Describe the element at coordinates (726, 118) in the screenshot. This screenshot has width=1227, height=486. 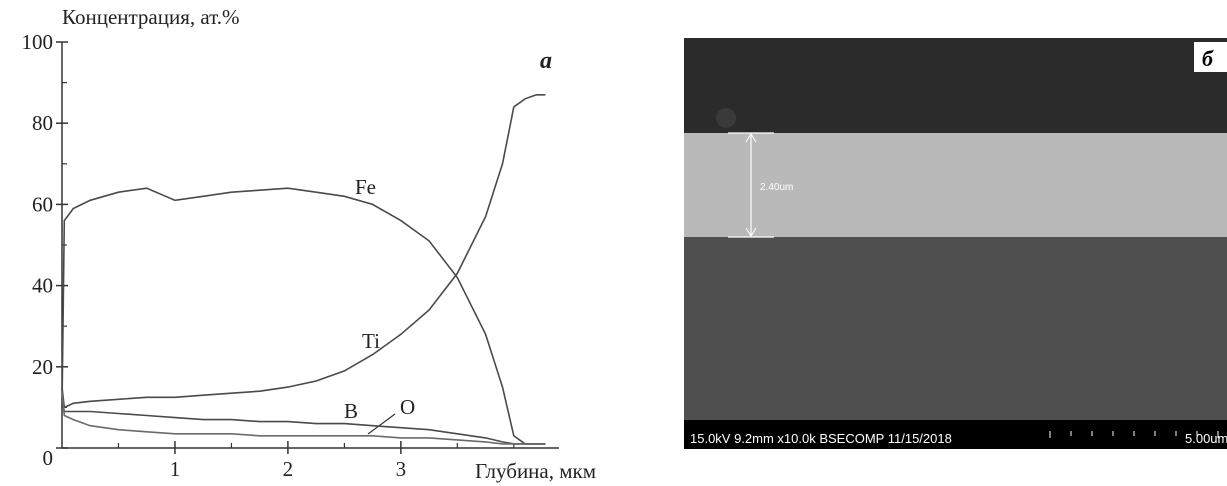
I see `particle` at that location.